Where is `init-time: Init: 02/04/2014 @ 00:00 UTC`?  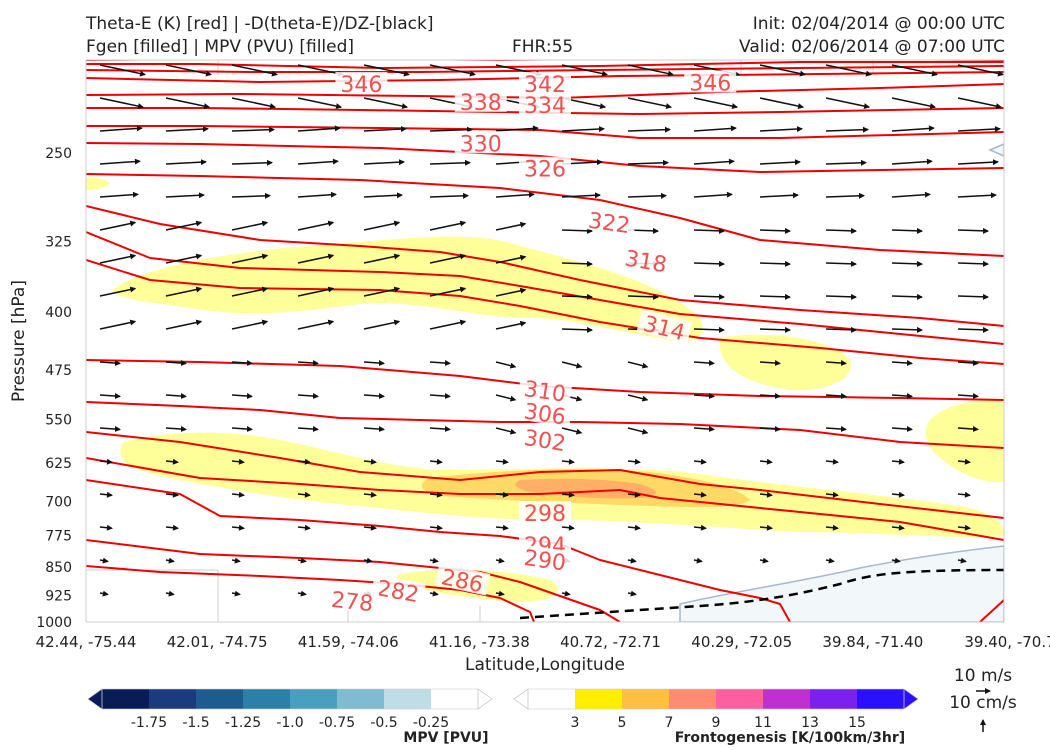 init-time: Init: 02/04/2014 @ 00:00 UTC is located at coordinates (878, 24).